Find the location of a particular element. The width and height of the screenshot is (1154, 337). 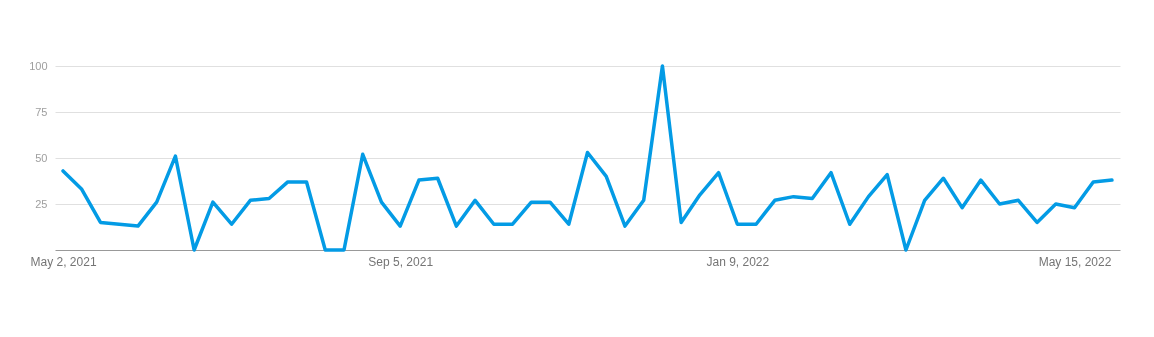

y-tick-label: 50 is located at coordinates (41, 157).